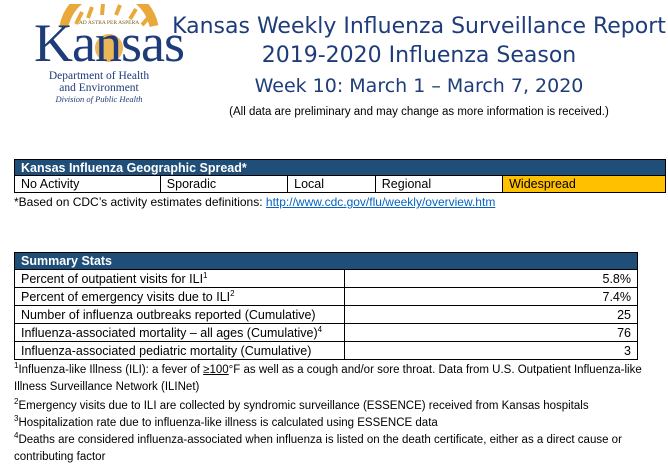 The height and width of the screenshot is (471, 668). I want to click on summary-value: 3, so click(491, 350).